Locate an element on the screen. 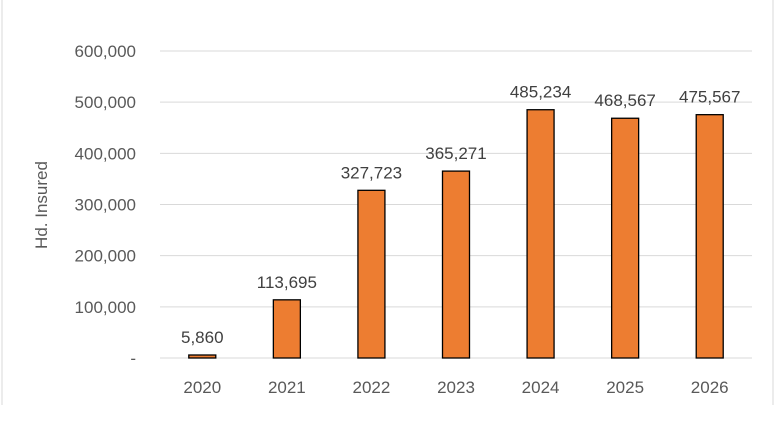 This screenshot has width=775, height=430. x-axis-tick-labels: 2020 2021 2022 2023 2024 2025 2026 is located at coordinates (455, 387).